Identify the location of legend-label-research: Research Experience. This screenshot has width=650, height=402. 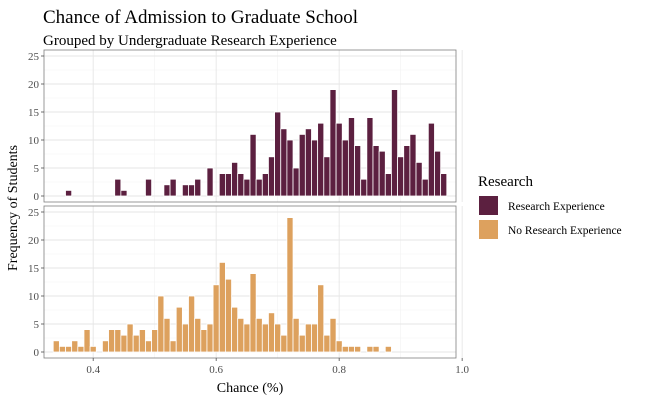
(556, 207).